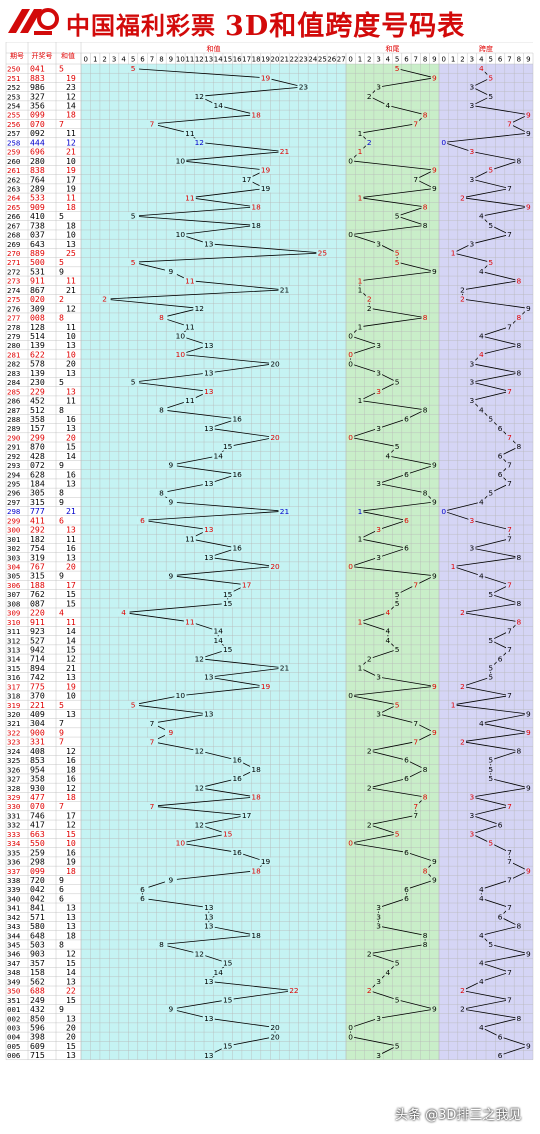  I want to click on span-tick-2: 2, so click(462, 60).